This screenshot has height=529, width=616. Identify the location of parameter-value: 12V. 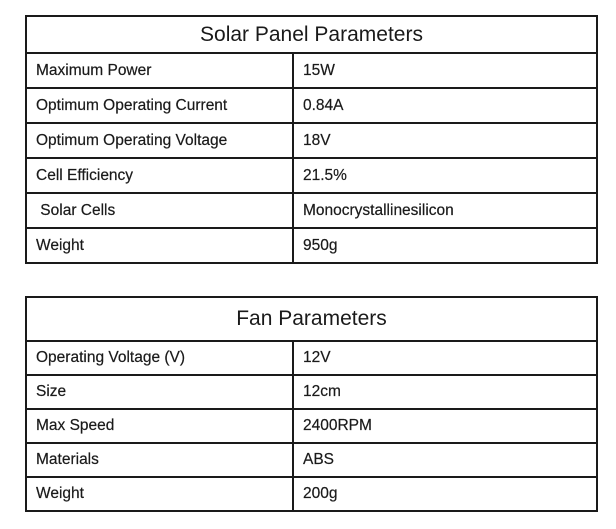
(445, 358).